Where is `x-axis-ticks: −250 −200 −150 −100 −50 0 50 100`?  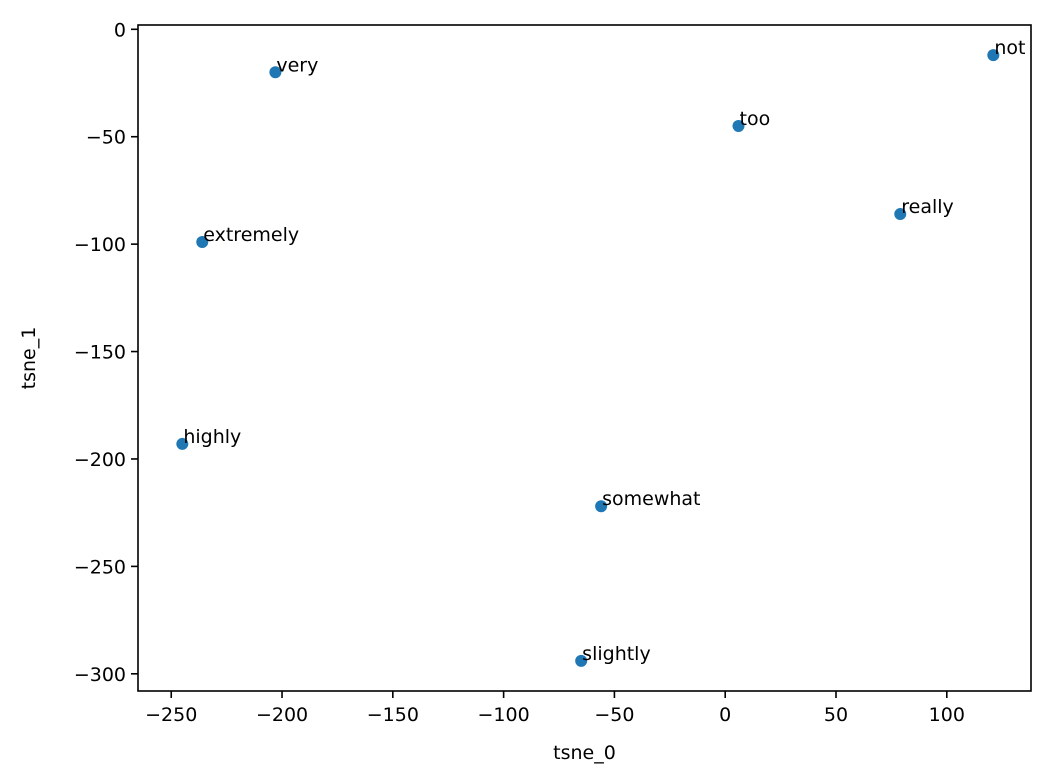 x-axis-ticks: −250 −200 −150 −100 −50 0 50 100 is located at coordinates (555, 708).